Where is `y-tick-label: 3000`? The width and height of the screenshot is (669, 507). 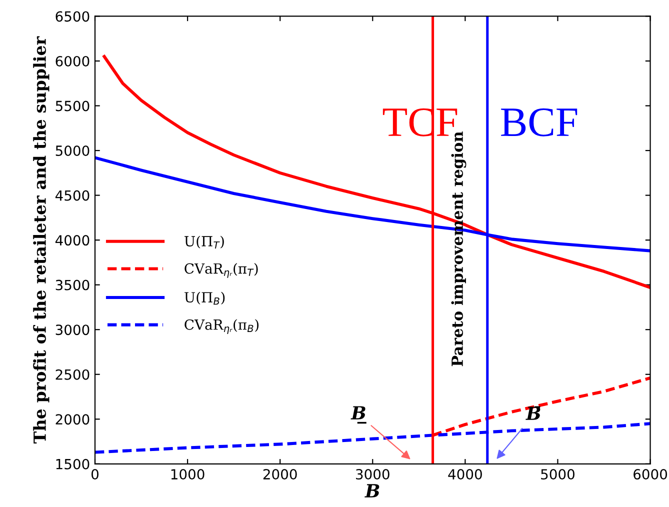 y-tick-label: 3000 is located at coordinates (73, 330).